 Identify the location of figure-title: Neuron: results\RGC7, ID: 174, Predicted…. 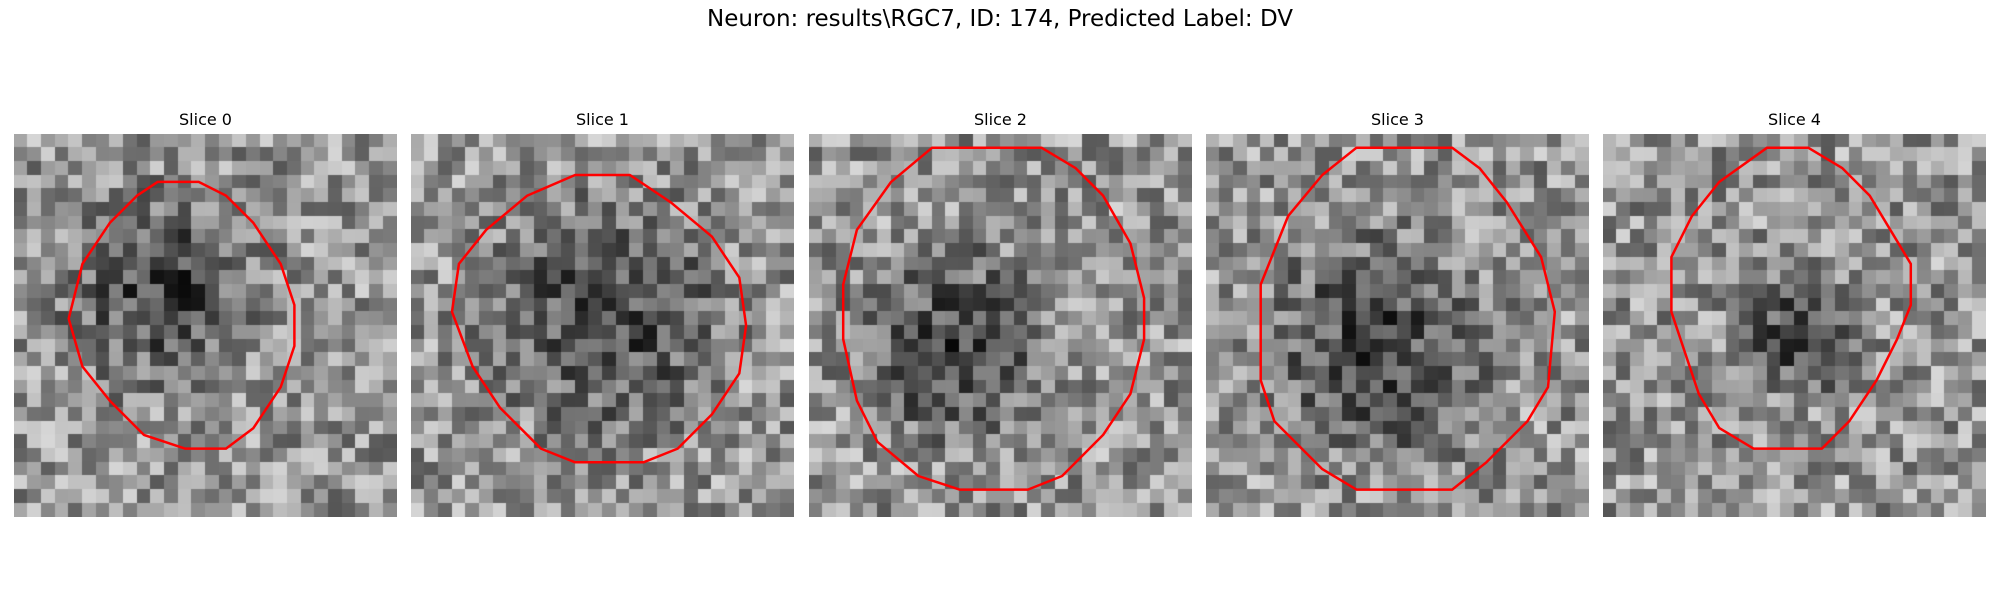
(1000, 19).